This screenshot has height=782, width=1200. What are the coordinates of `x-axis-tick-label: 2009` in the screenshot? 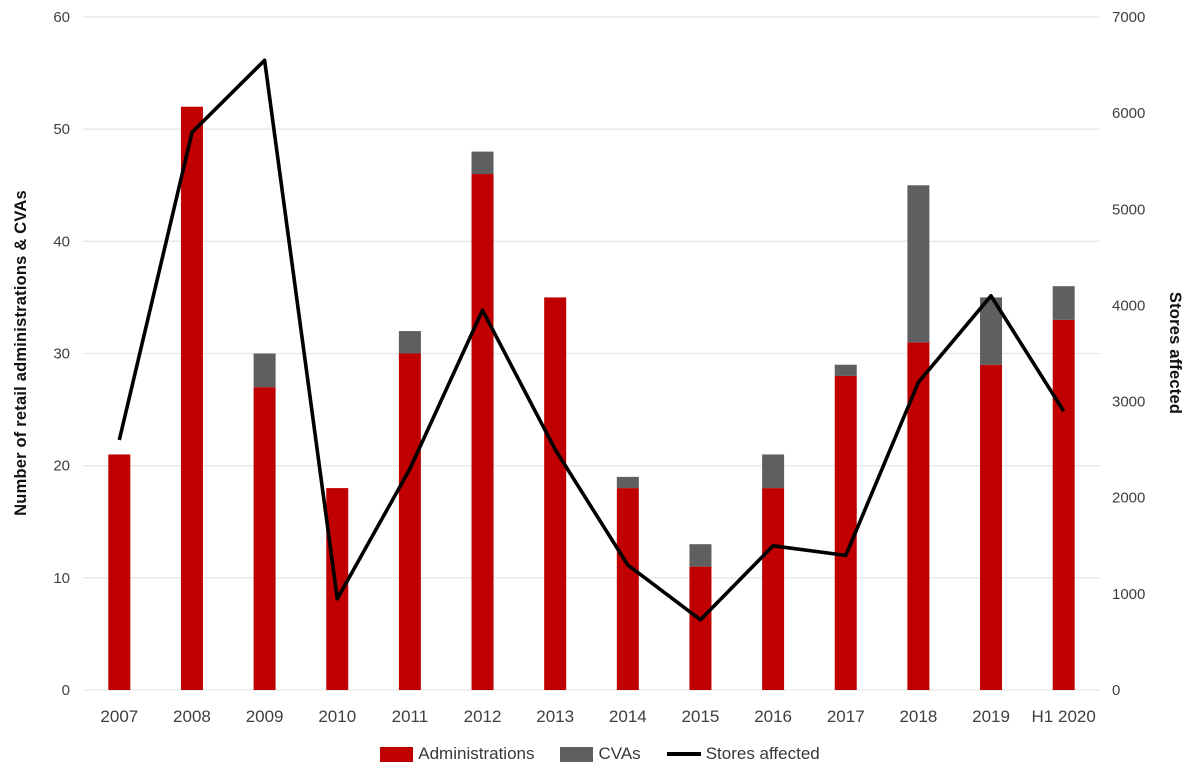 It's located at (265, 716).